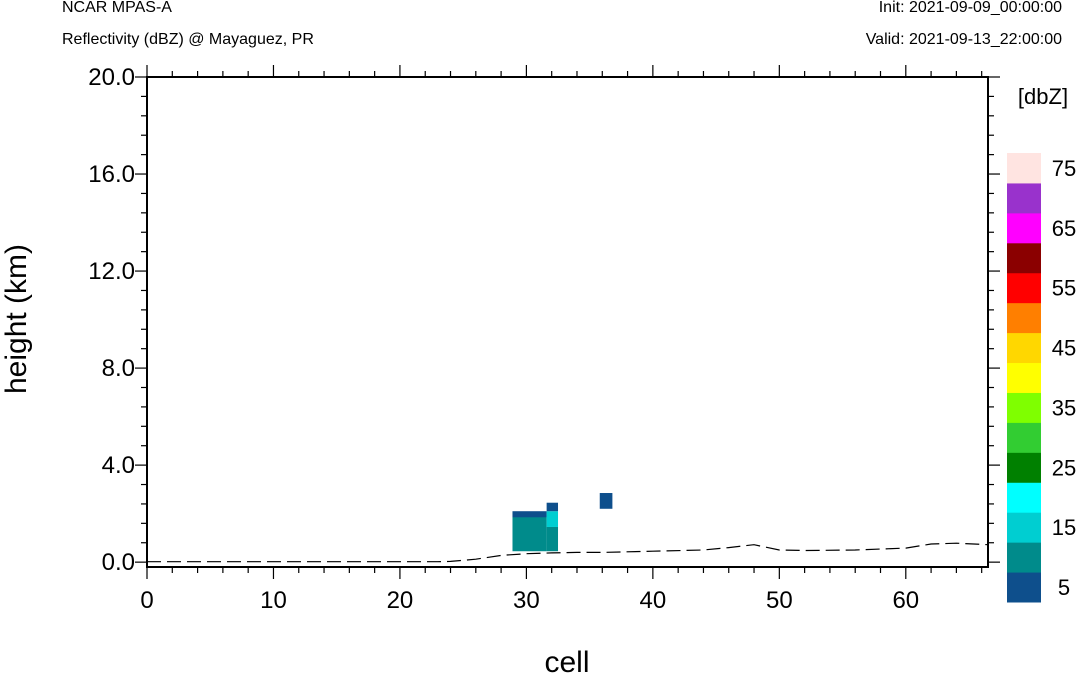 This screenshot has width=1079, height=677. What do you see at coordinates (1064, 407) in the screenshot?
I see `colorbar-label: 35` at bounding box center [1064, 407].